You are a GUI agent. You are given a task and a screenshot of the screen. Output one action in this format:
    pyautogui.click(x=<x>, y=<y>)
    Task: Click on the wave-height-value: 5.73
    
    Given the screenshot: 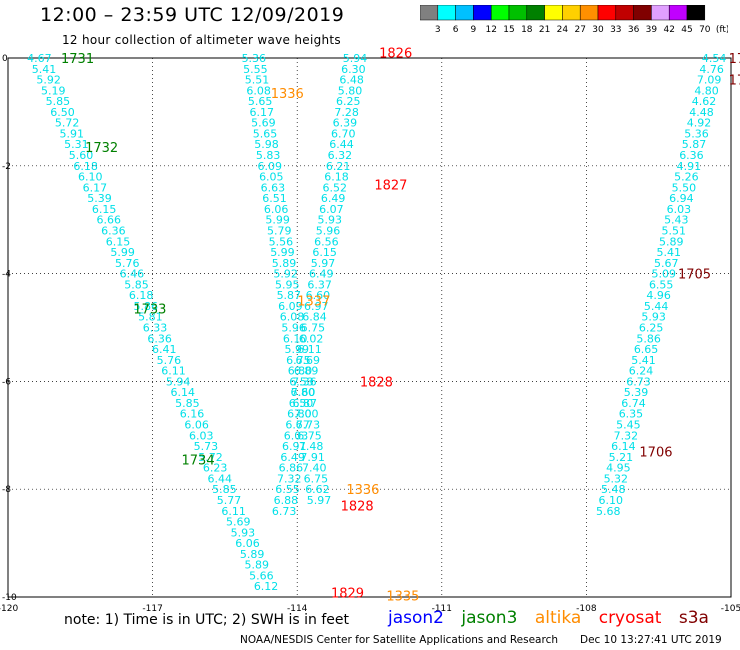 What is the action you would take?
    pyautogui.click(x=206, y=446)
    